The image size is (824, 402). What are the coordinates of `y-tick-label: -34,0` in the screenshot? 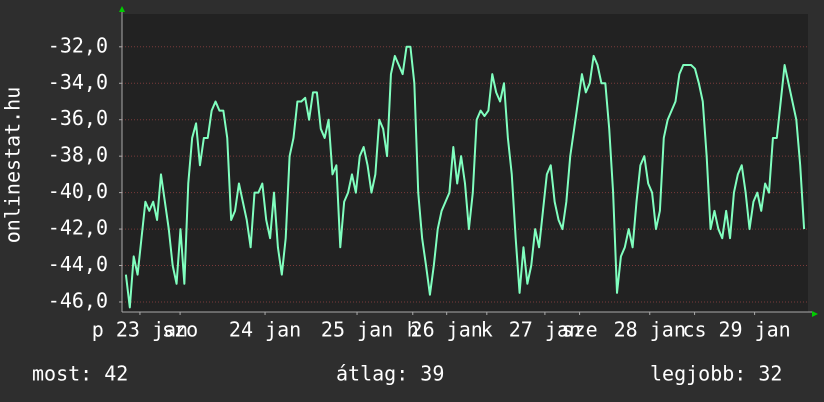 It's located at (78, 82).